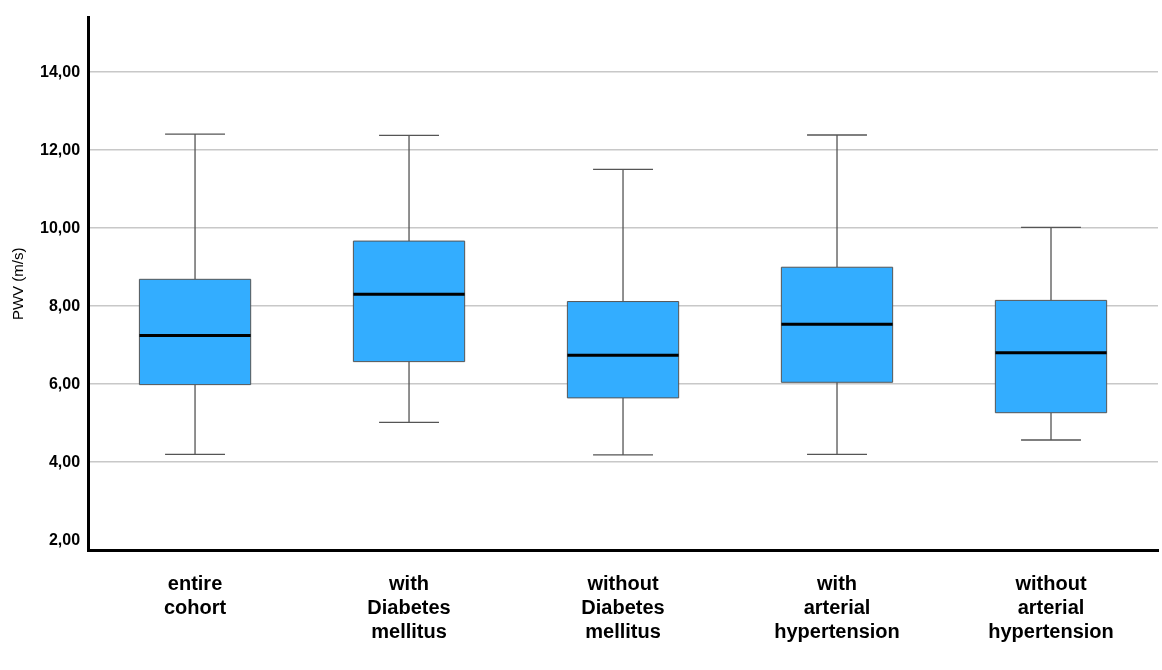 Image resolution: width=1162 pixels, height=670 pixels. What do you see at coordinates (623, 606) in the screenshot?
I see `x-tick-label: without Diabetes mellitus` at bounding box center [623, 606].